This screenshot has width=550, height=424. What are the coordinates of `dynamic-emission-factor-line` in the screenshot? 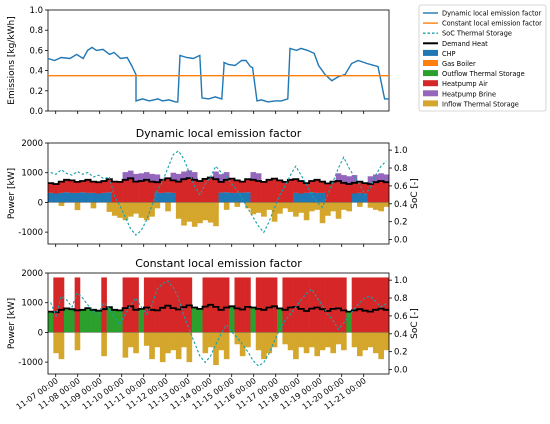 It's located at (218, 74).